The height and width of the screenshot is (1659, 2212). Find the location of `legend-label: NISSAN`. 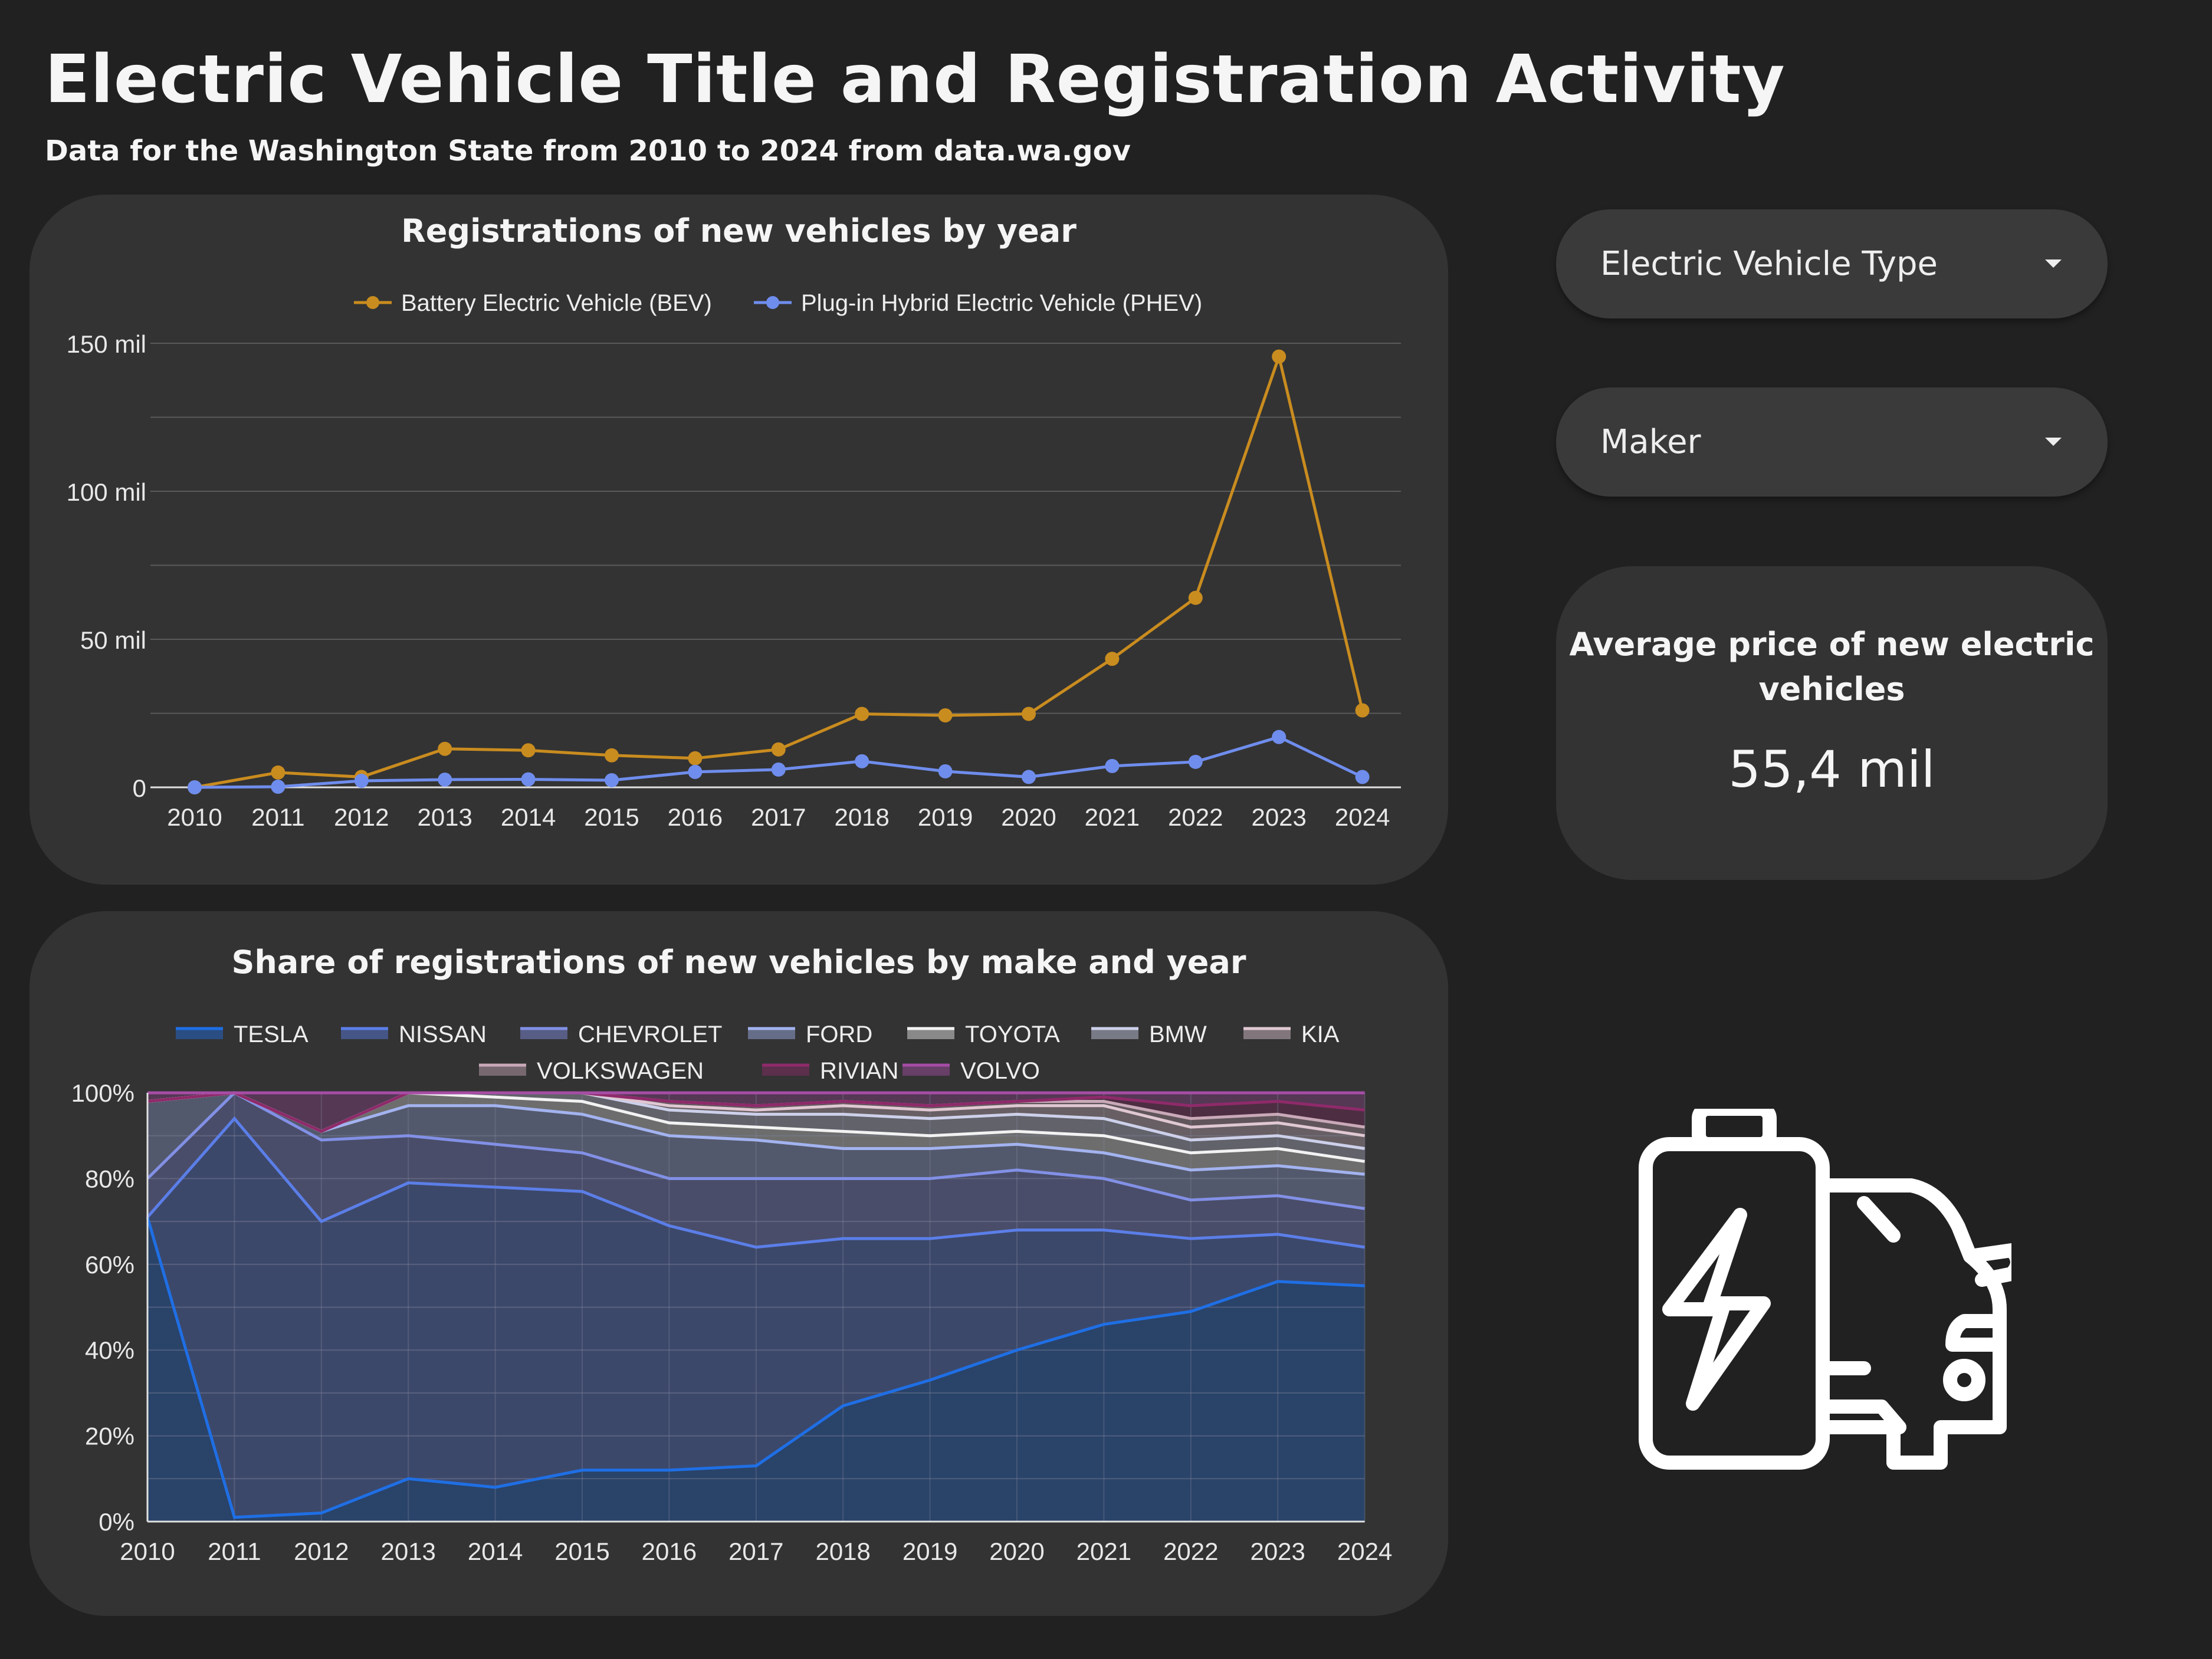

legend-label: NISSAN is located at coordinates (443, 1034).